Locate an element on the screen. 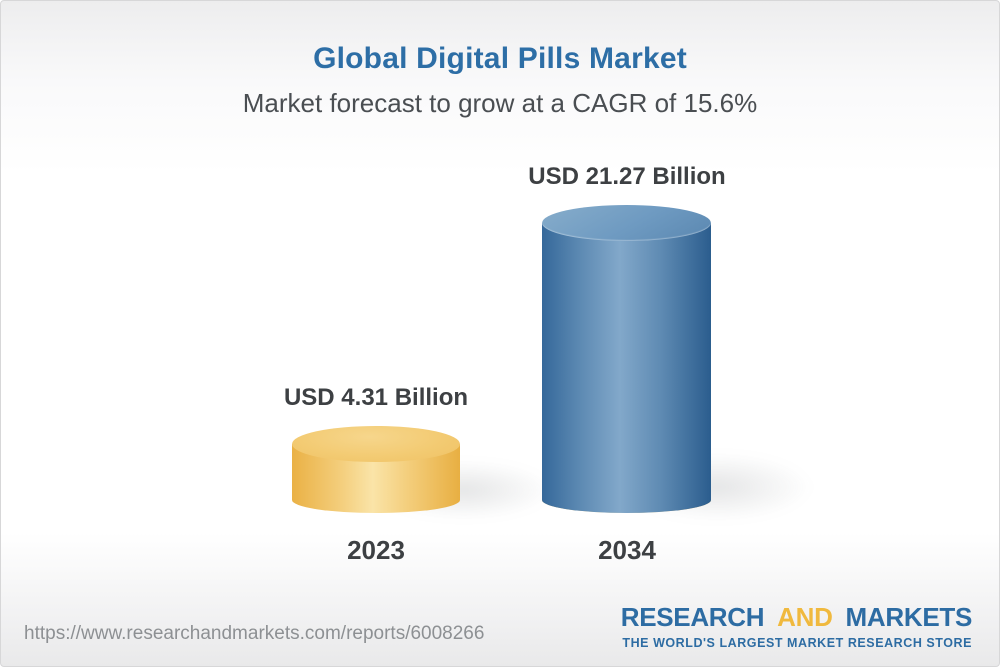 This screenshot has width=1000, height=667. value-label-2023: USD 4.31 Billion is located at coordinates (376, 397).